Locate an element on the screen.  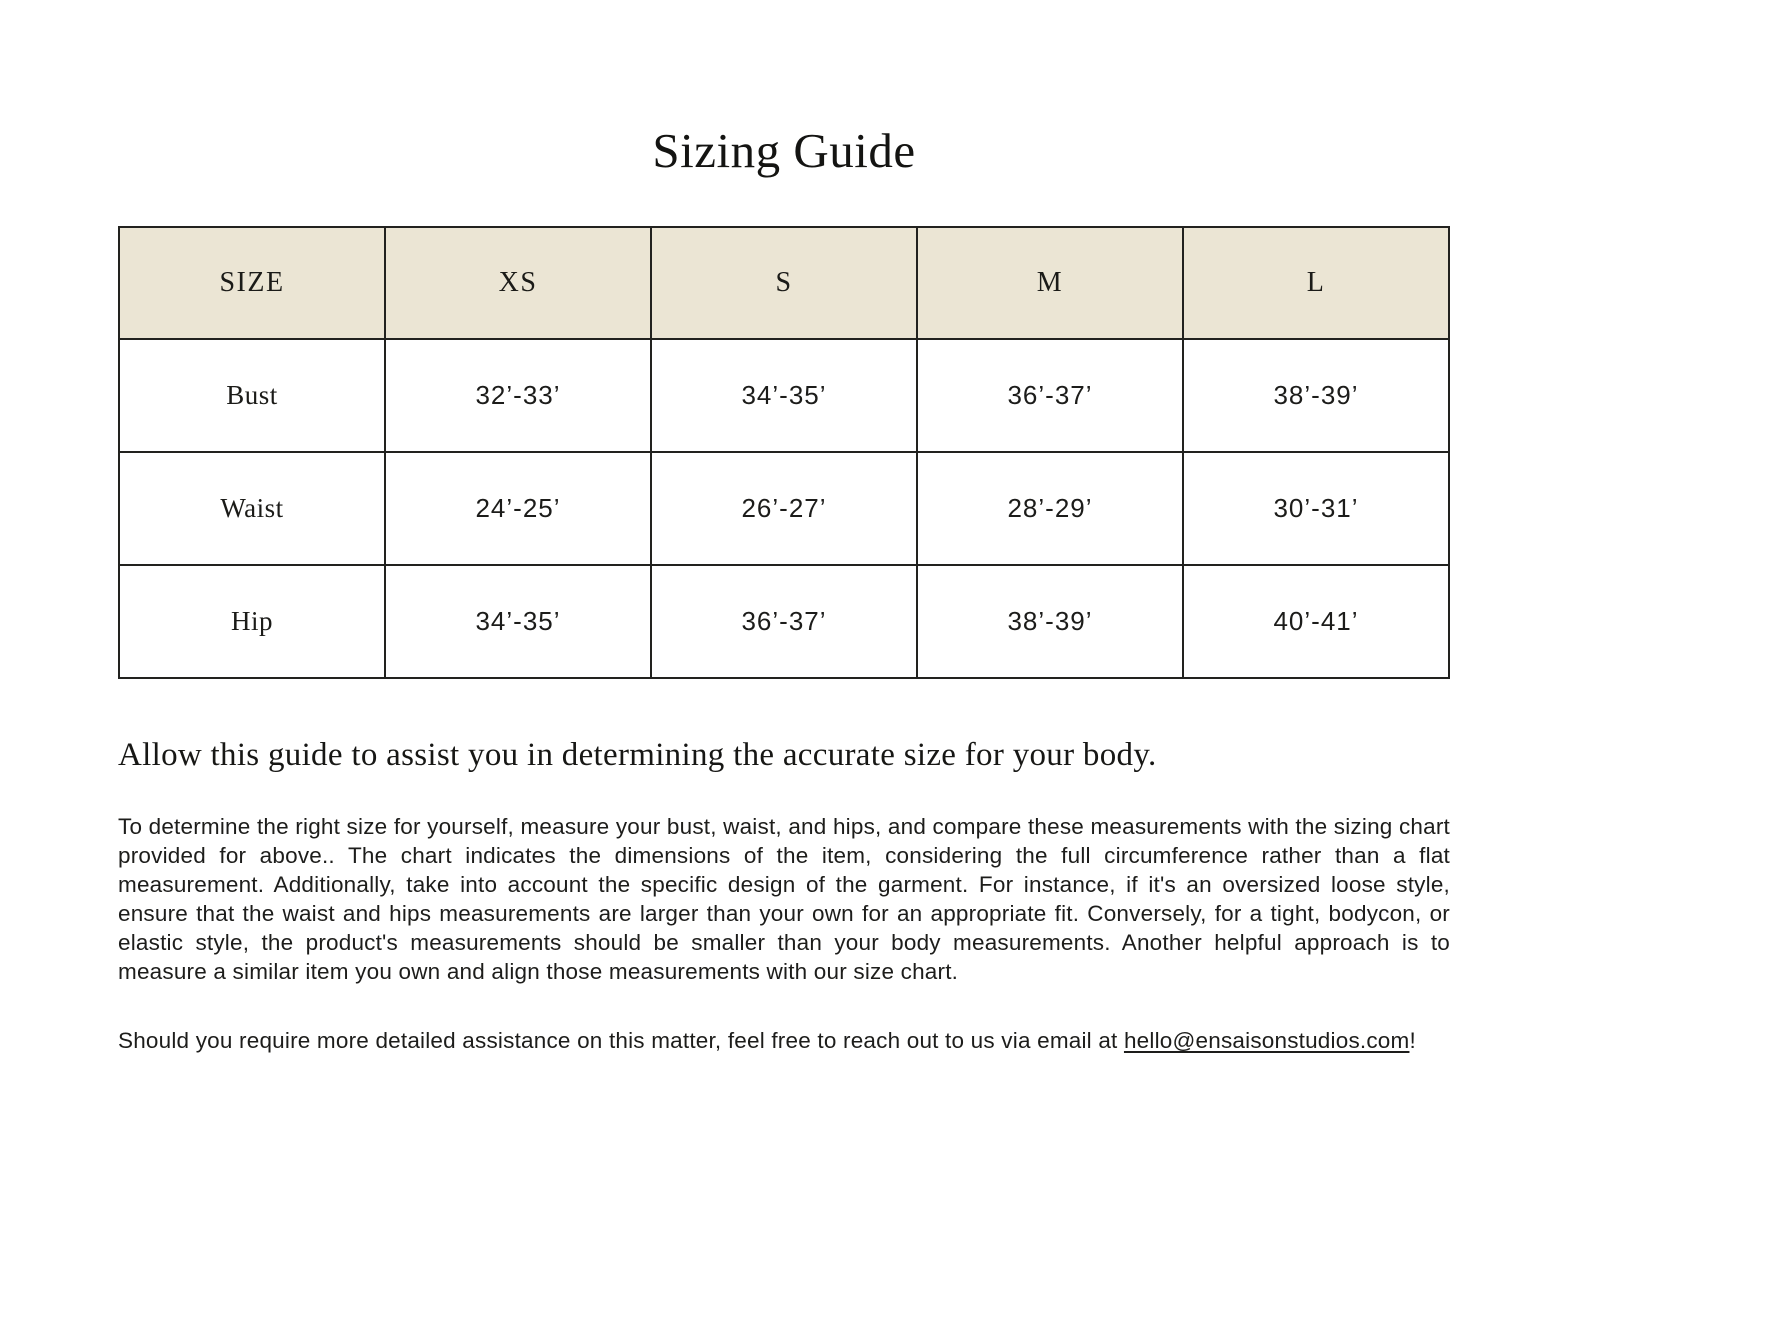
cell-waist-m: 28’-29’ is located at coordinates (1050, 508).